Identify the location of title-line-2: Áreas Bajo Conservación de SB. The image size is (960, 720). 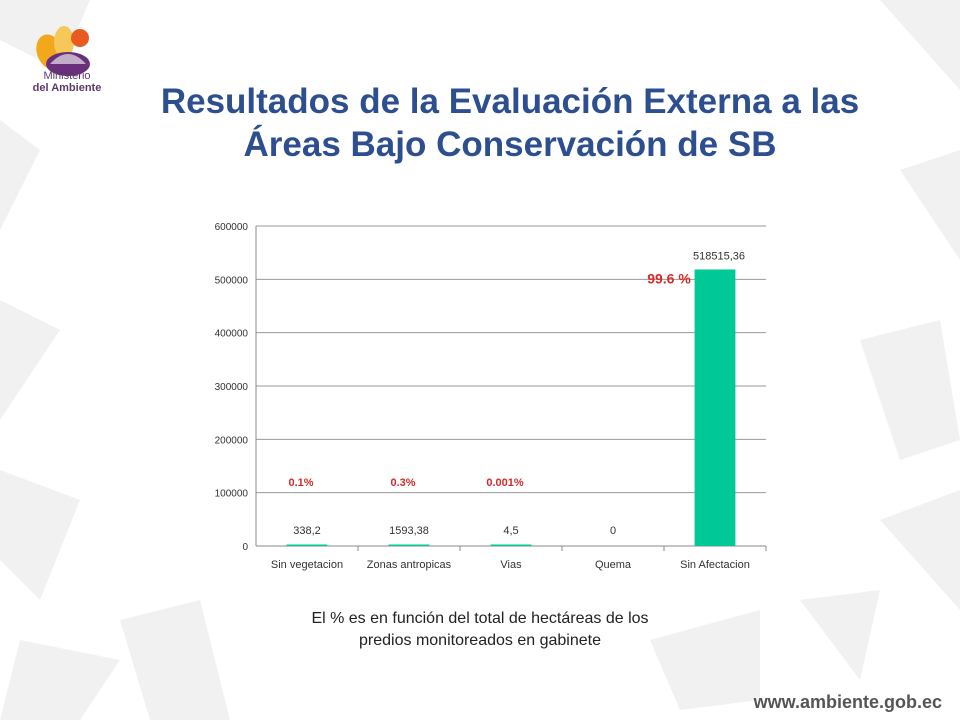
(510, 144).